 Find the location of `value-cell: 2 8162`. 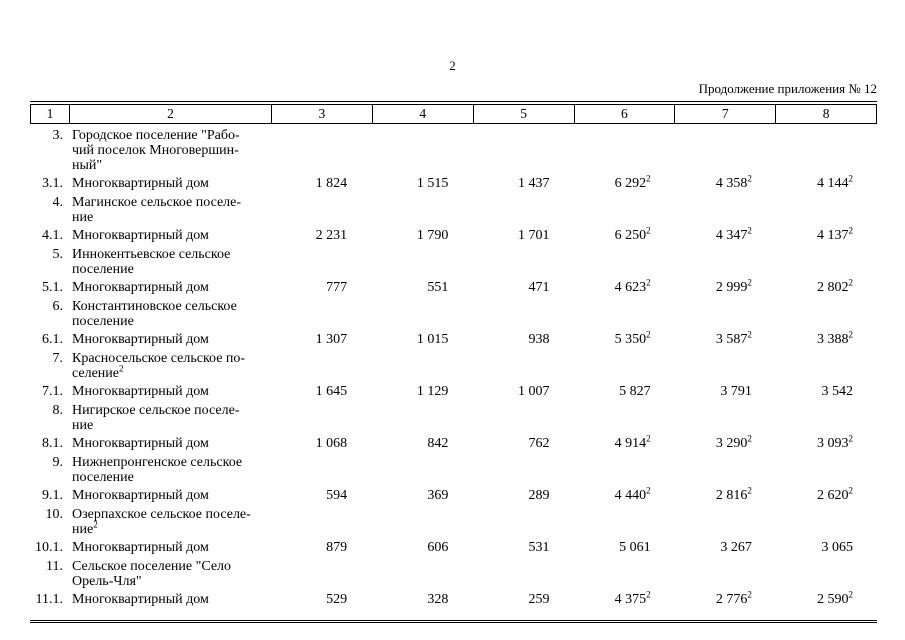

value-cell: 2 8162 is located at coordinates (733, 494).